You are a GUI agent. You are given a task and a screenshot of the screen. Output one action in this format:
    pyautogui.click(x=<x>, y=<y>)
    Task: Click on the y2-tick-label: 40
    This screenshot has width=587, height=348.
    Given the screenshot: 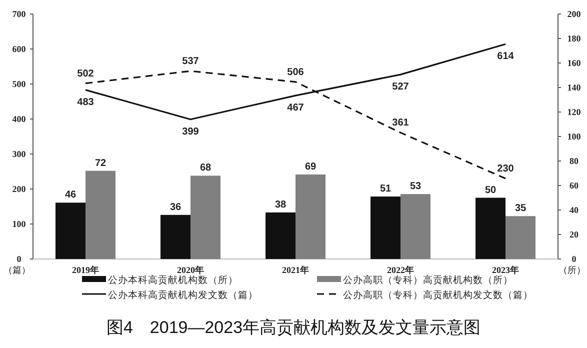 What is the action you would take?
    pyautogui.click(x=574, y=210)
    